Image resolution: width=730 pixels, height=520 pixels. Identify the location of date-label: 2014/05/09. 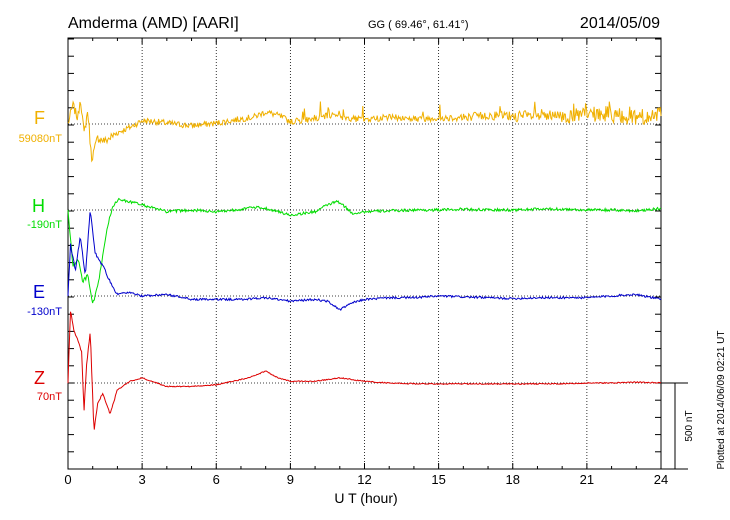
(620, 23).